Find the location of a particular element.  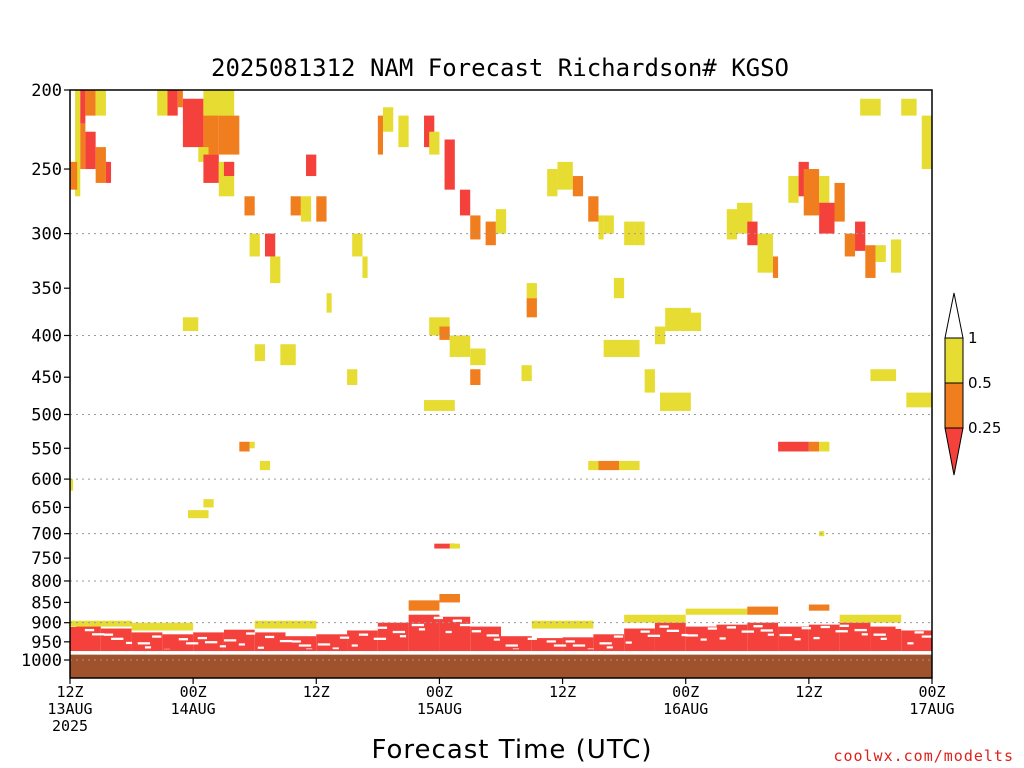

y-tick-label: 850 is located at coordinates (46, 603).